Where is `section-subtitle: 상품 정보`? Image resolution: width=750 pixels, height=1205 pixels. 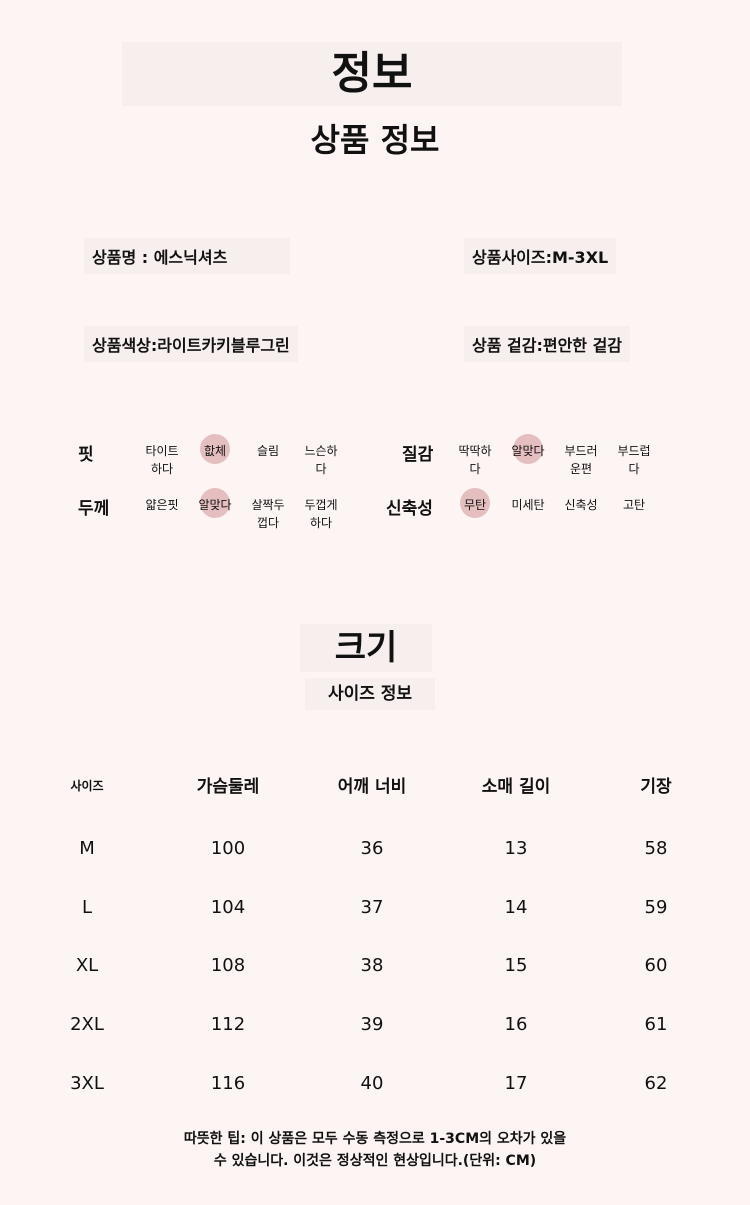 section-subtitle: 상품 정보 is located at coordinates (375, 140).